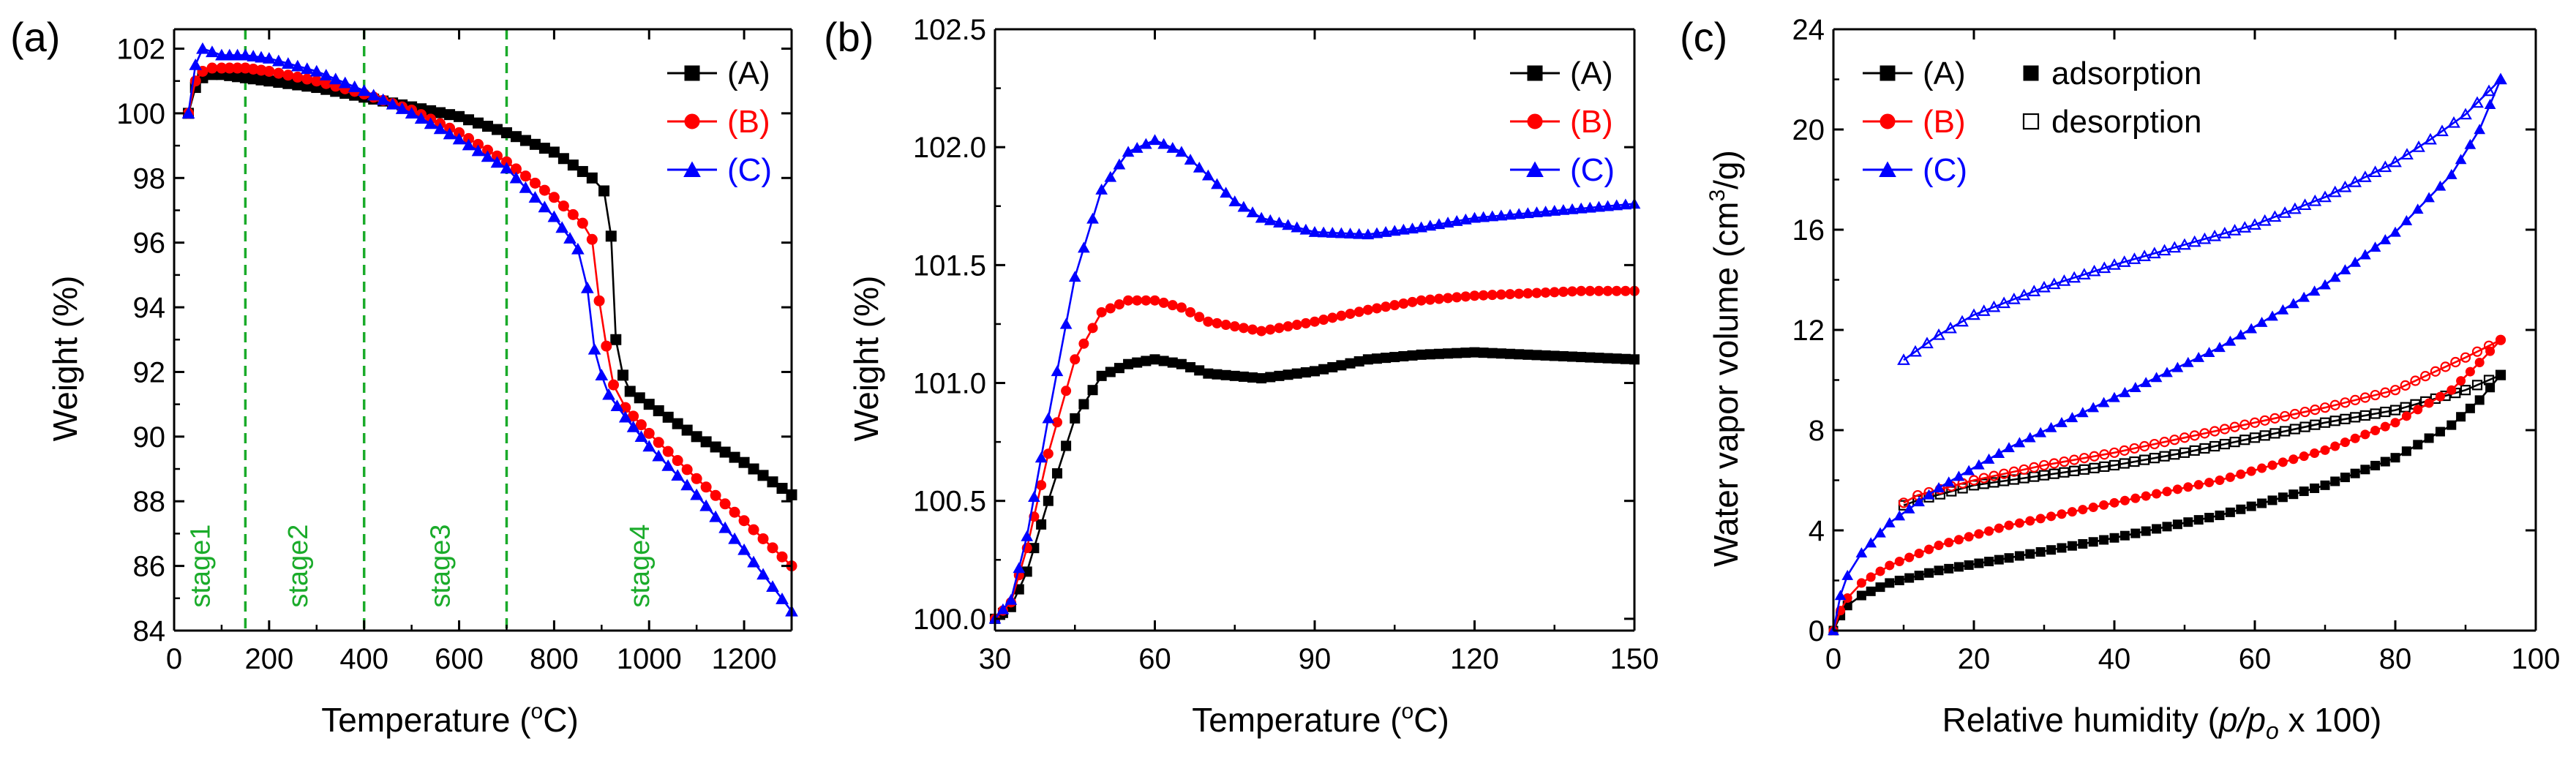  What do you see at coordinates (849, 37) in the screenshot?
I see `panel-label-b: (b)` at bounding box center [849, 37].